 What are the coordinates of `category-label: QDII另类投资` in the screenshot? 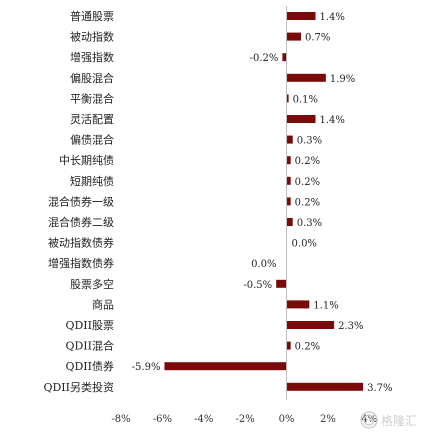 It's located at (78, 387).